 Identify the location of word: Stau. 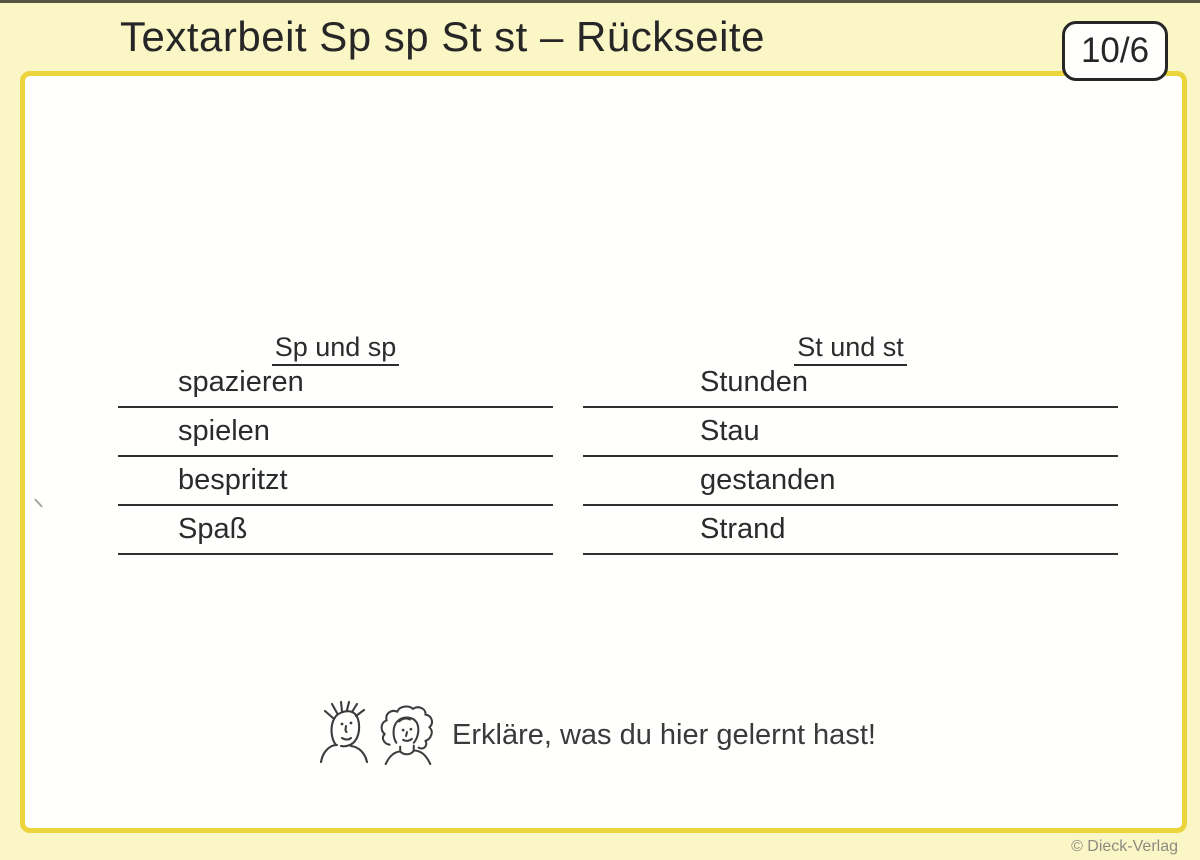
(730, 431).